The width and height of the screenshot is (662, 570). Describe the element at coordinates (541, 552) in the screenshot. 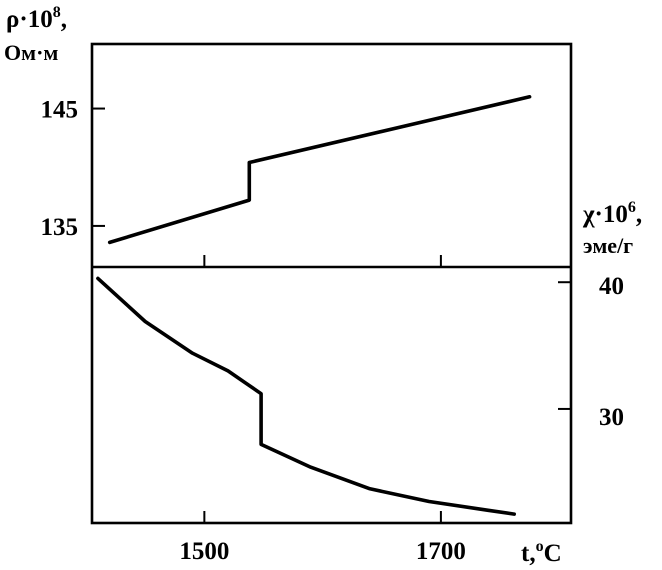

I see `temperature-axis-label: t,oC` at that location.